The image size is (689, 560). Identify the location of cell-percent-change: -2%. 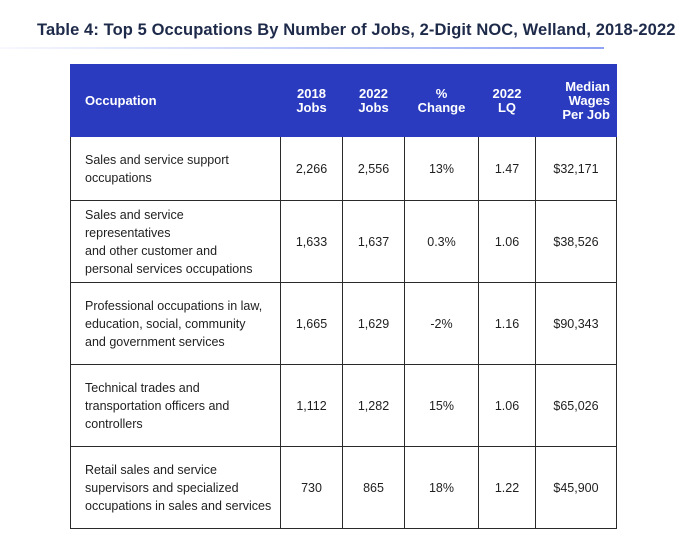
(441, 323).